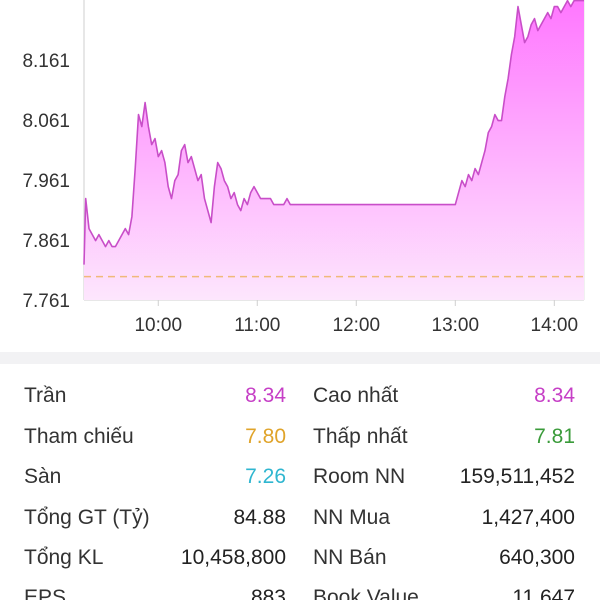 This screenshot has height=600, width=600. I want to click on section-separator, so click(300, 358).